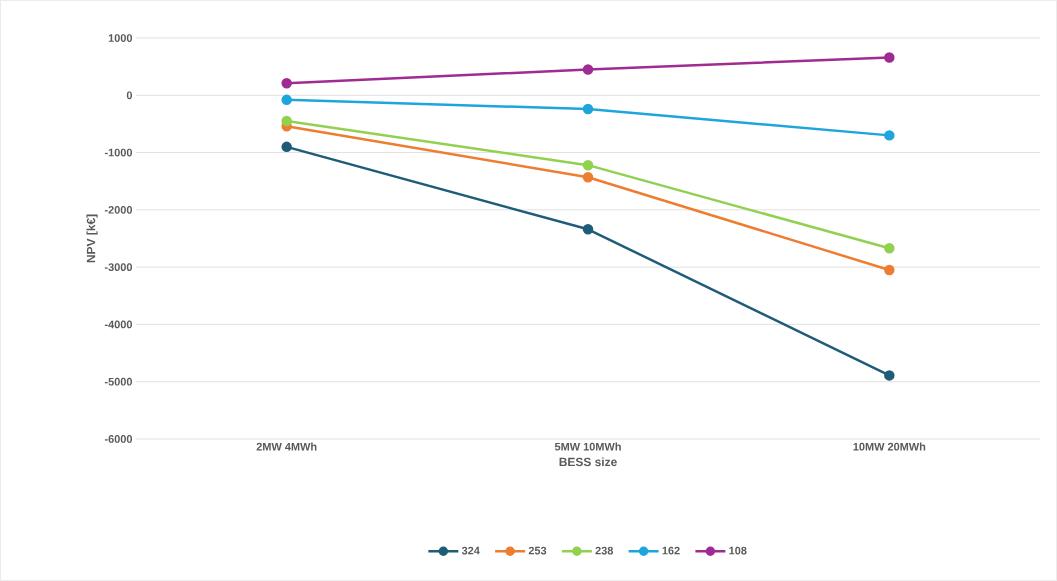  I want to click on y-tick-label: -5000, so click(118, 381).